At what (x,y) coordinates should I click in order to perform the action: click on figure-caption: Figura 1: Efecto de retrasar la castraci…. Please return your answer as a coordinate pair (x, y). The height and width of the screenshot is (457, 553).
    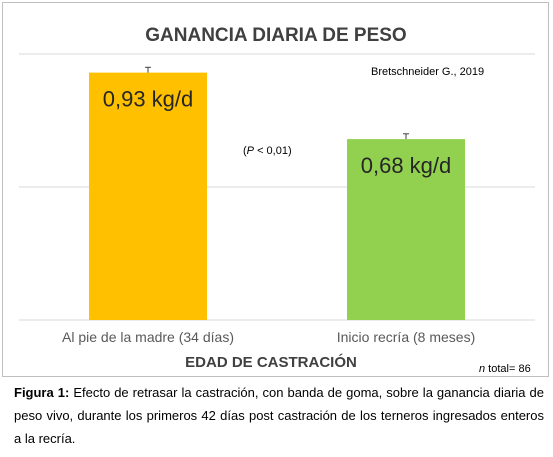
    Looking at the image, I should click on (279, 415).